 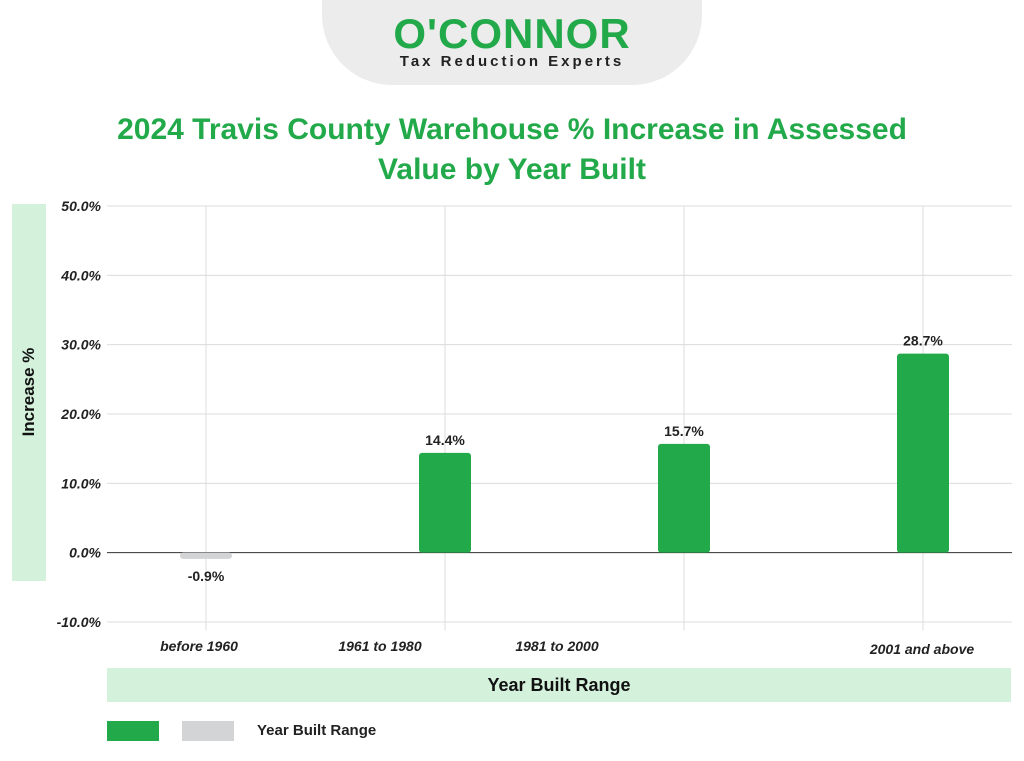 I want to click on y-tick-label: 0.0%, so click(x=85, y=553).